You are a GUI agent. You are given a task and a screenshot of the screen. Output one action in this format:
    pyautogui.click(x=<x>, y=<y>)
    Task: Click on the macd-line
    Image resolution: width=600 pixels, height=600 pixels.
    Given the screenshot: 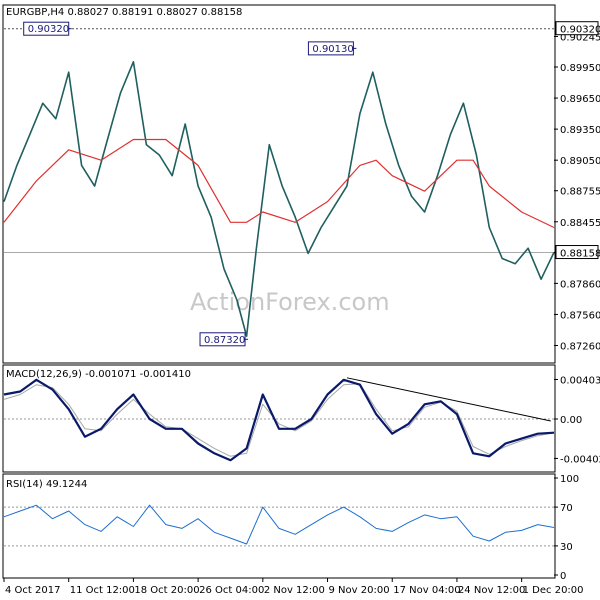 What is the action you would take?
    pyautogui.click(x=279, y=420)
    